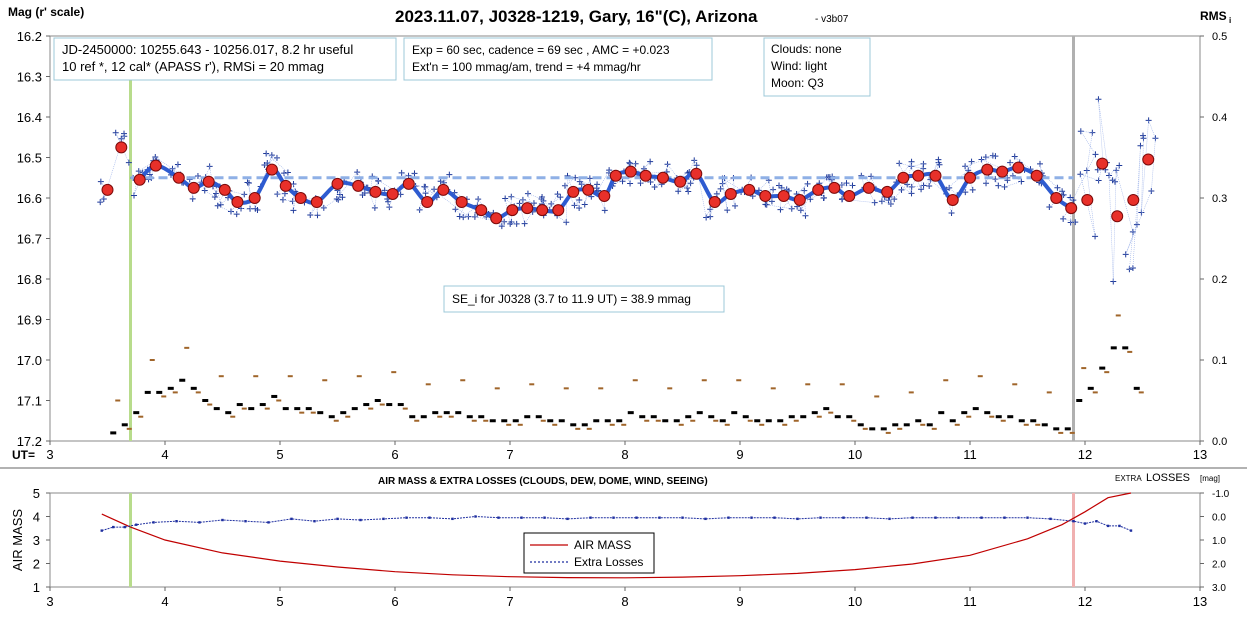 This screenshot has height=617, width=1247. What do you see at coordinates (164, 601) in the screenshot?
I see `bottom-x-tick-label: 4` at bounding box center [164, 601].